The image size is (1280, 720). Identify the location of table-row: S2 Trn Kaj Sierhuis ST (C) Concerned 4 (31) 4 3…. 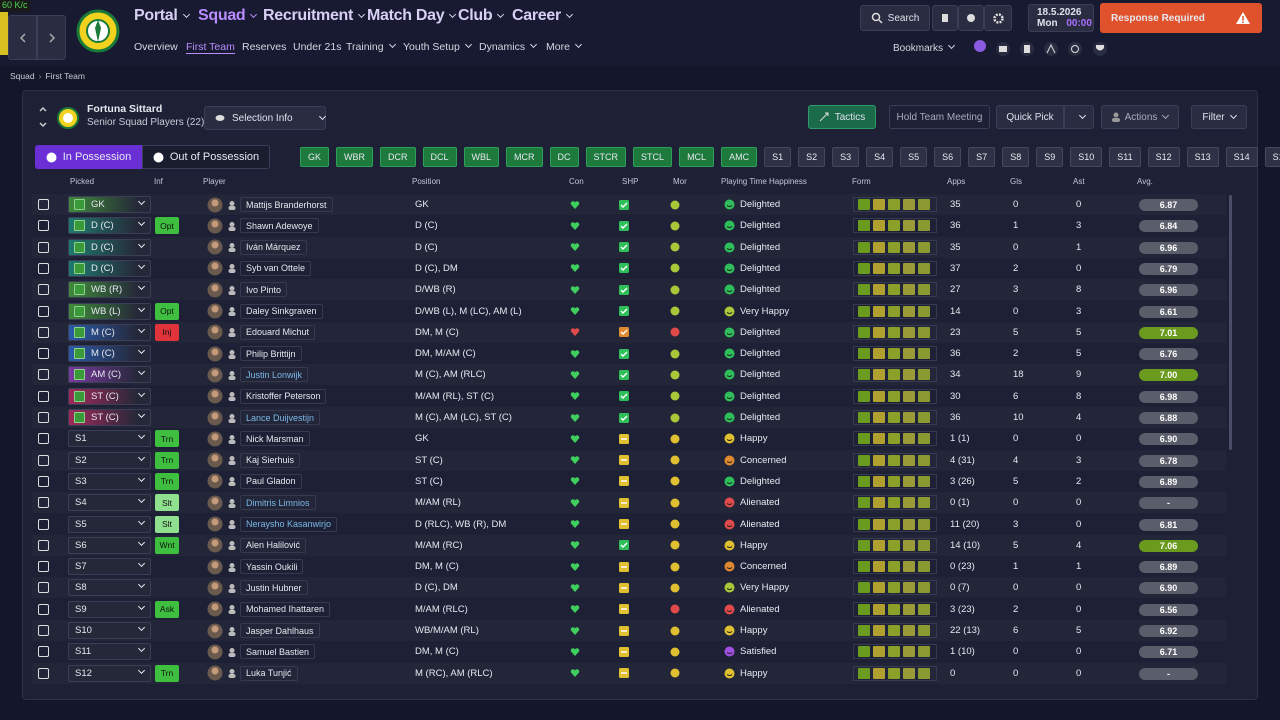
(629, 460).